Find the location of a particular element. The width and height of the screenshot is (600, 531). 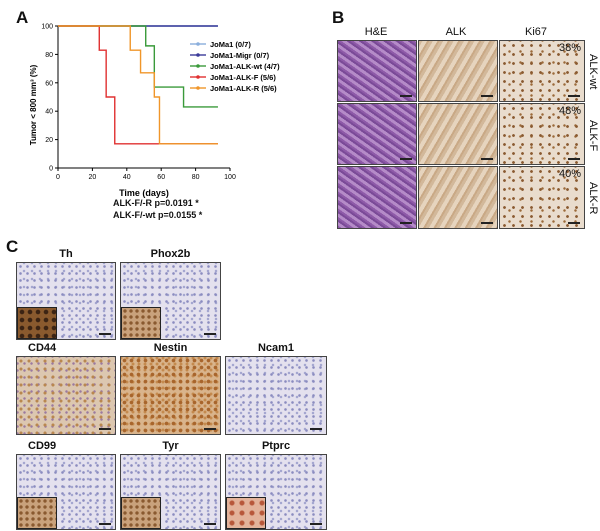

cd99-image is located at coordinates (66, 492).